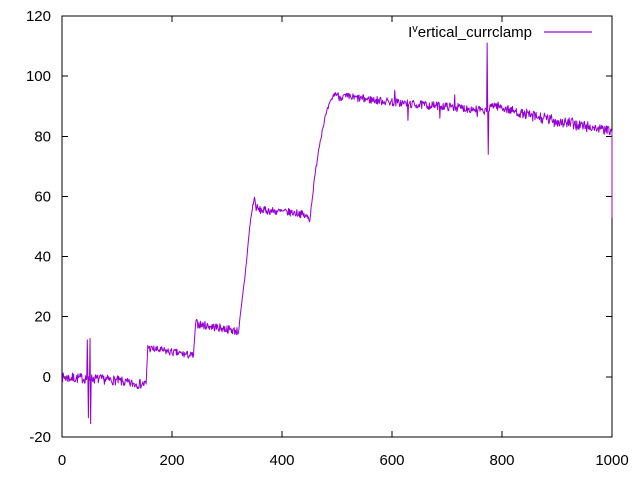  I want to click on y-tick-label: 100, so click(38, 76).